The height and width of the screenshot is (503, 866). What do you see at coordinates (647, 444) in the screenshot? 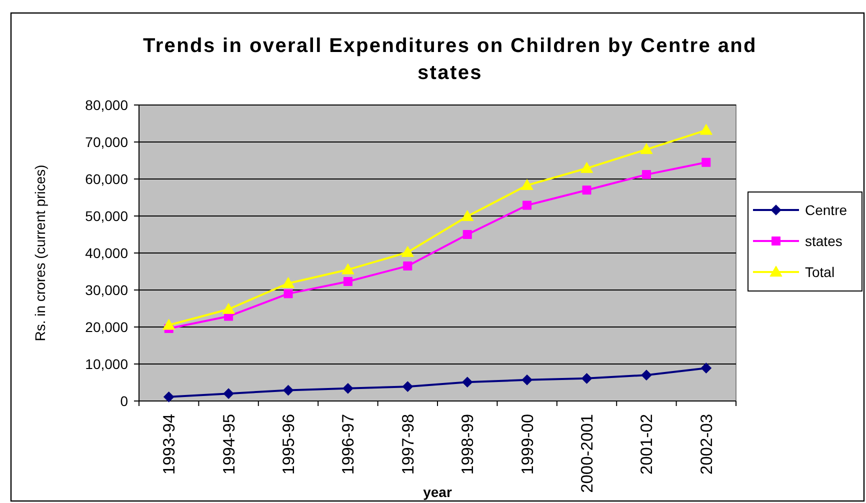
I see `x-tick-label: 2001-02` at bounding box center [647, 444].